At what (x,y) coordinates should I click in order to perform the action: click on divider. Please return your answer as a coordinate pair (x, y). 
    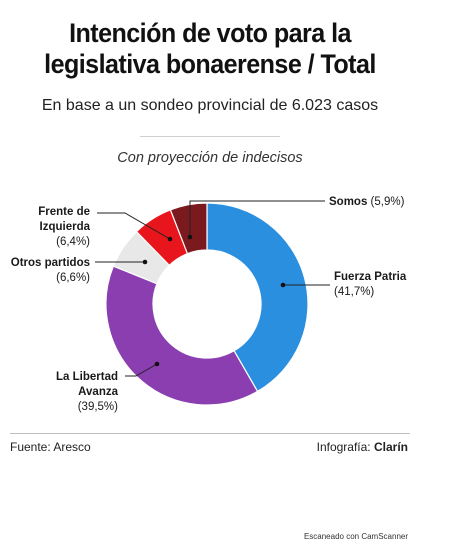
    Looking at the image, I should click on (210, 136).